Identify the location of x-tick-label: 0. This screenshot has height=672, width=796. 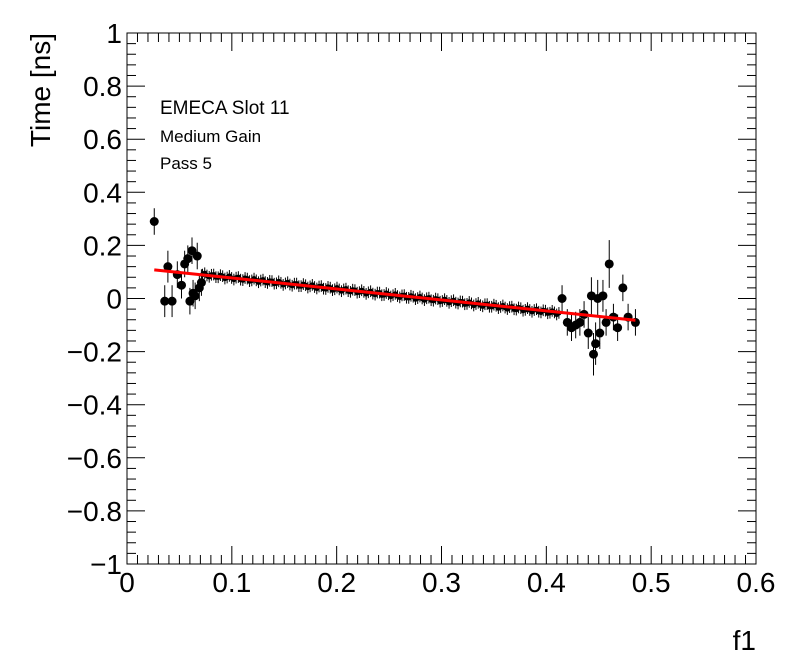
(127, 582).